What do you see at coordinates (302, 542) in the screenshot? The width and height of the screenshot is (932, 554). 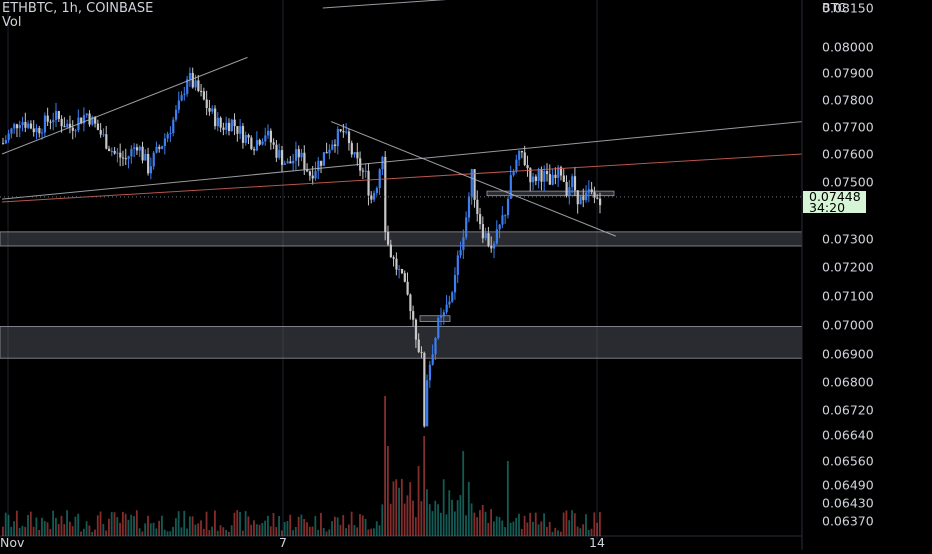 I see `time-axis: Nov 7 14` at bounding box center [302, 542].